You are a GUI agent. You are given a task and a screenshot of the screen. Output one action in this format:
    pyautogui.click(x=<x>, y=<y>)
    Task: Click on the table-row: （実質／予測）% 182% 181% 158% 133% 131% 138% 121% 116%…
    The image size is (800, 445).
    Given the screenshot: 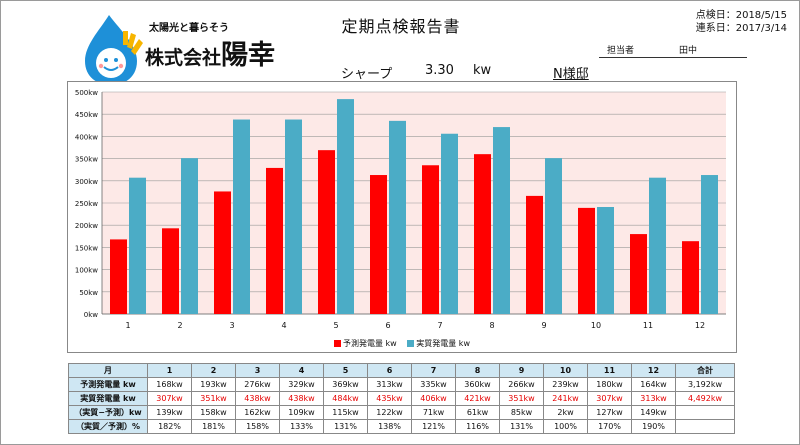 What is the action you would take?
    pyautogui.click(x=401, y=426)
    